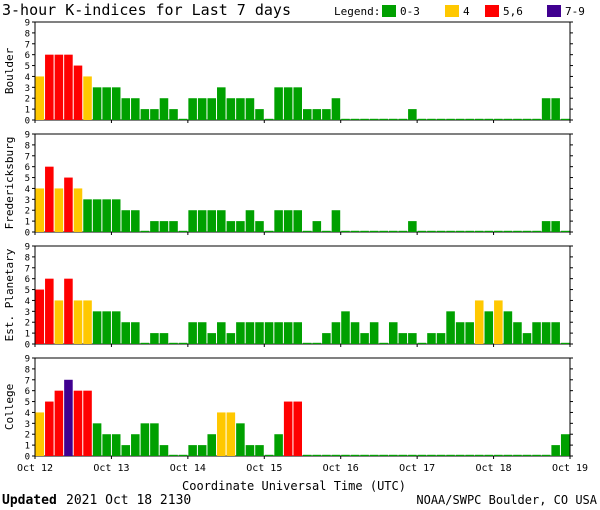 The image size is (600, 510). Describe the element at coordinates (27, 258) in the screenshot. I see `y-tick-label: 8` at that location.